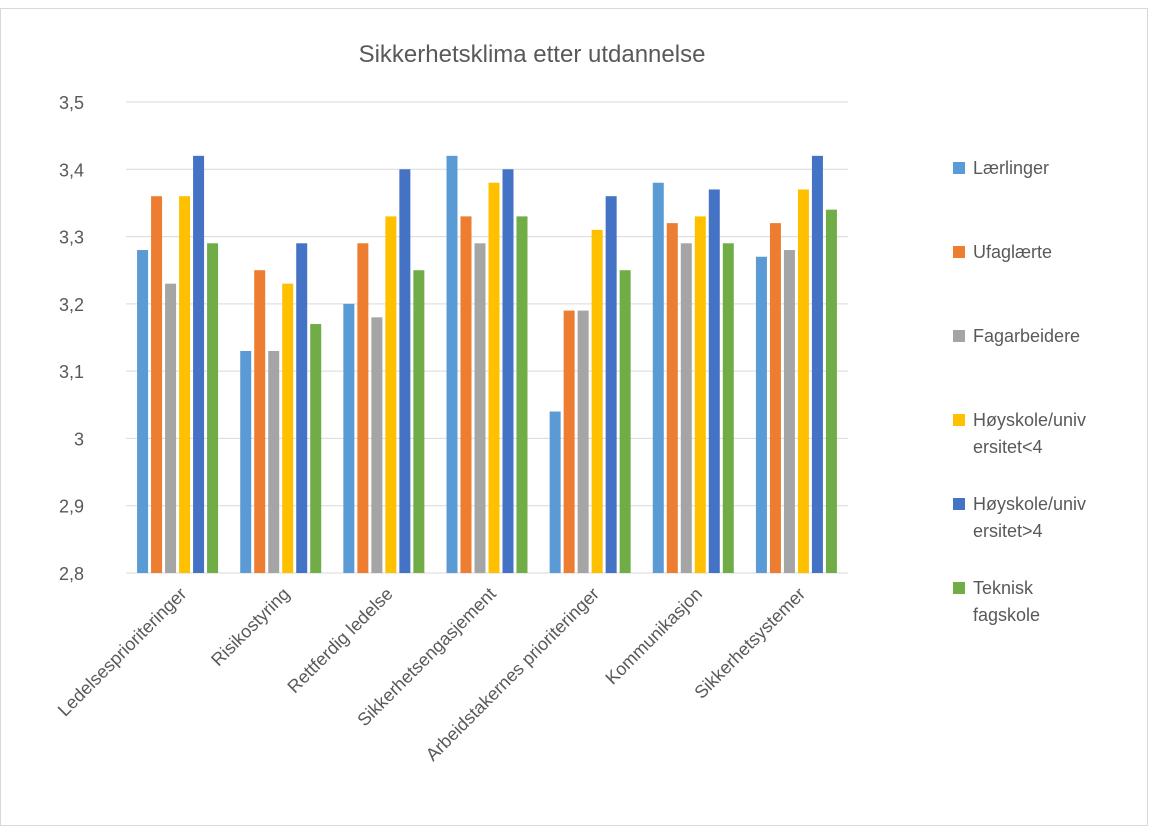 The height and width of the screenshot is (827, 1149). I want to click on y-tick-label: 3, so click(79, 439).